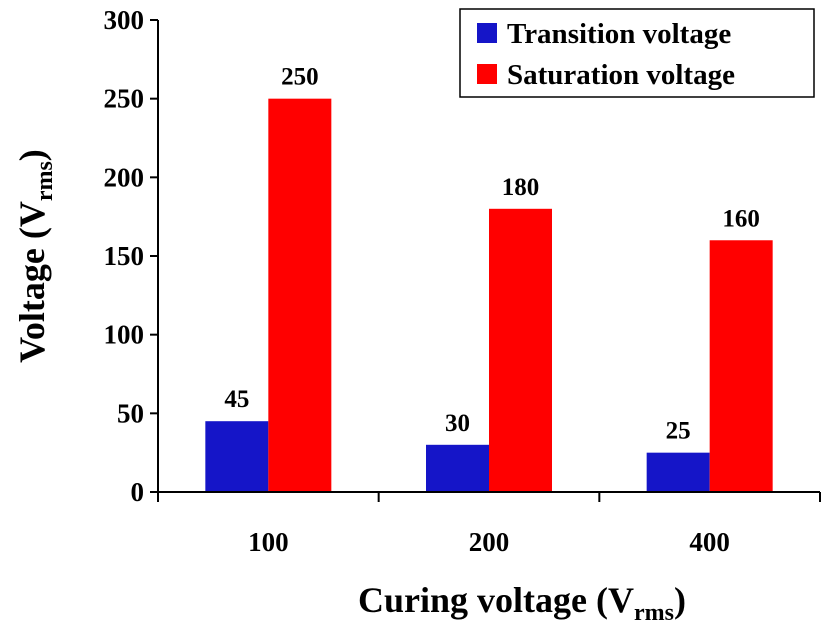  I want to click on legend-swatch-saturation, so click(487, 74).